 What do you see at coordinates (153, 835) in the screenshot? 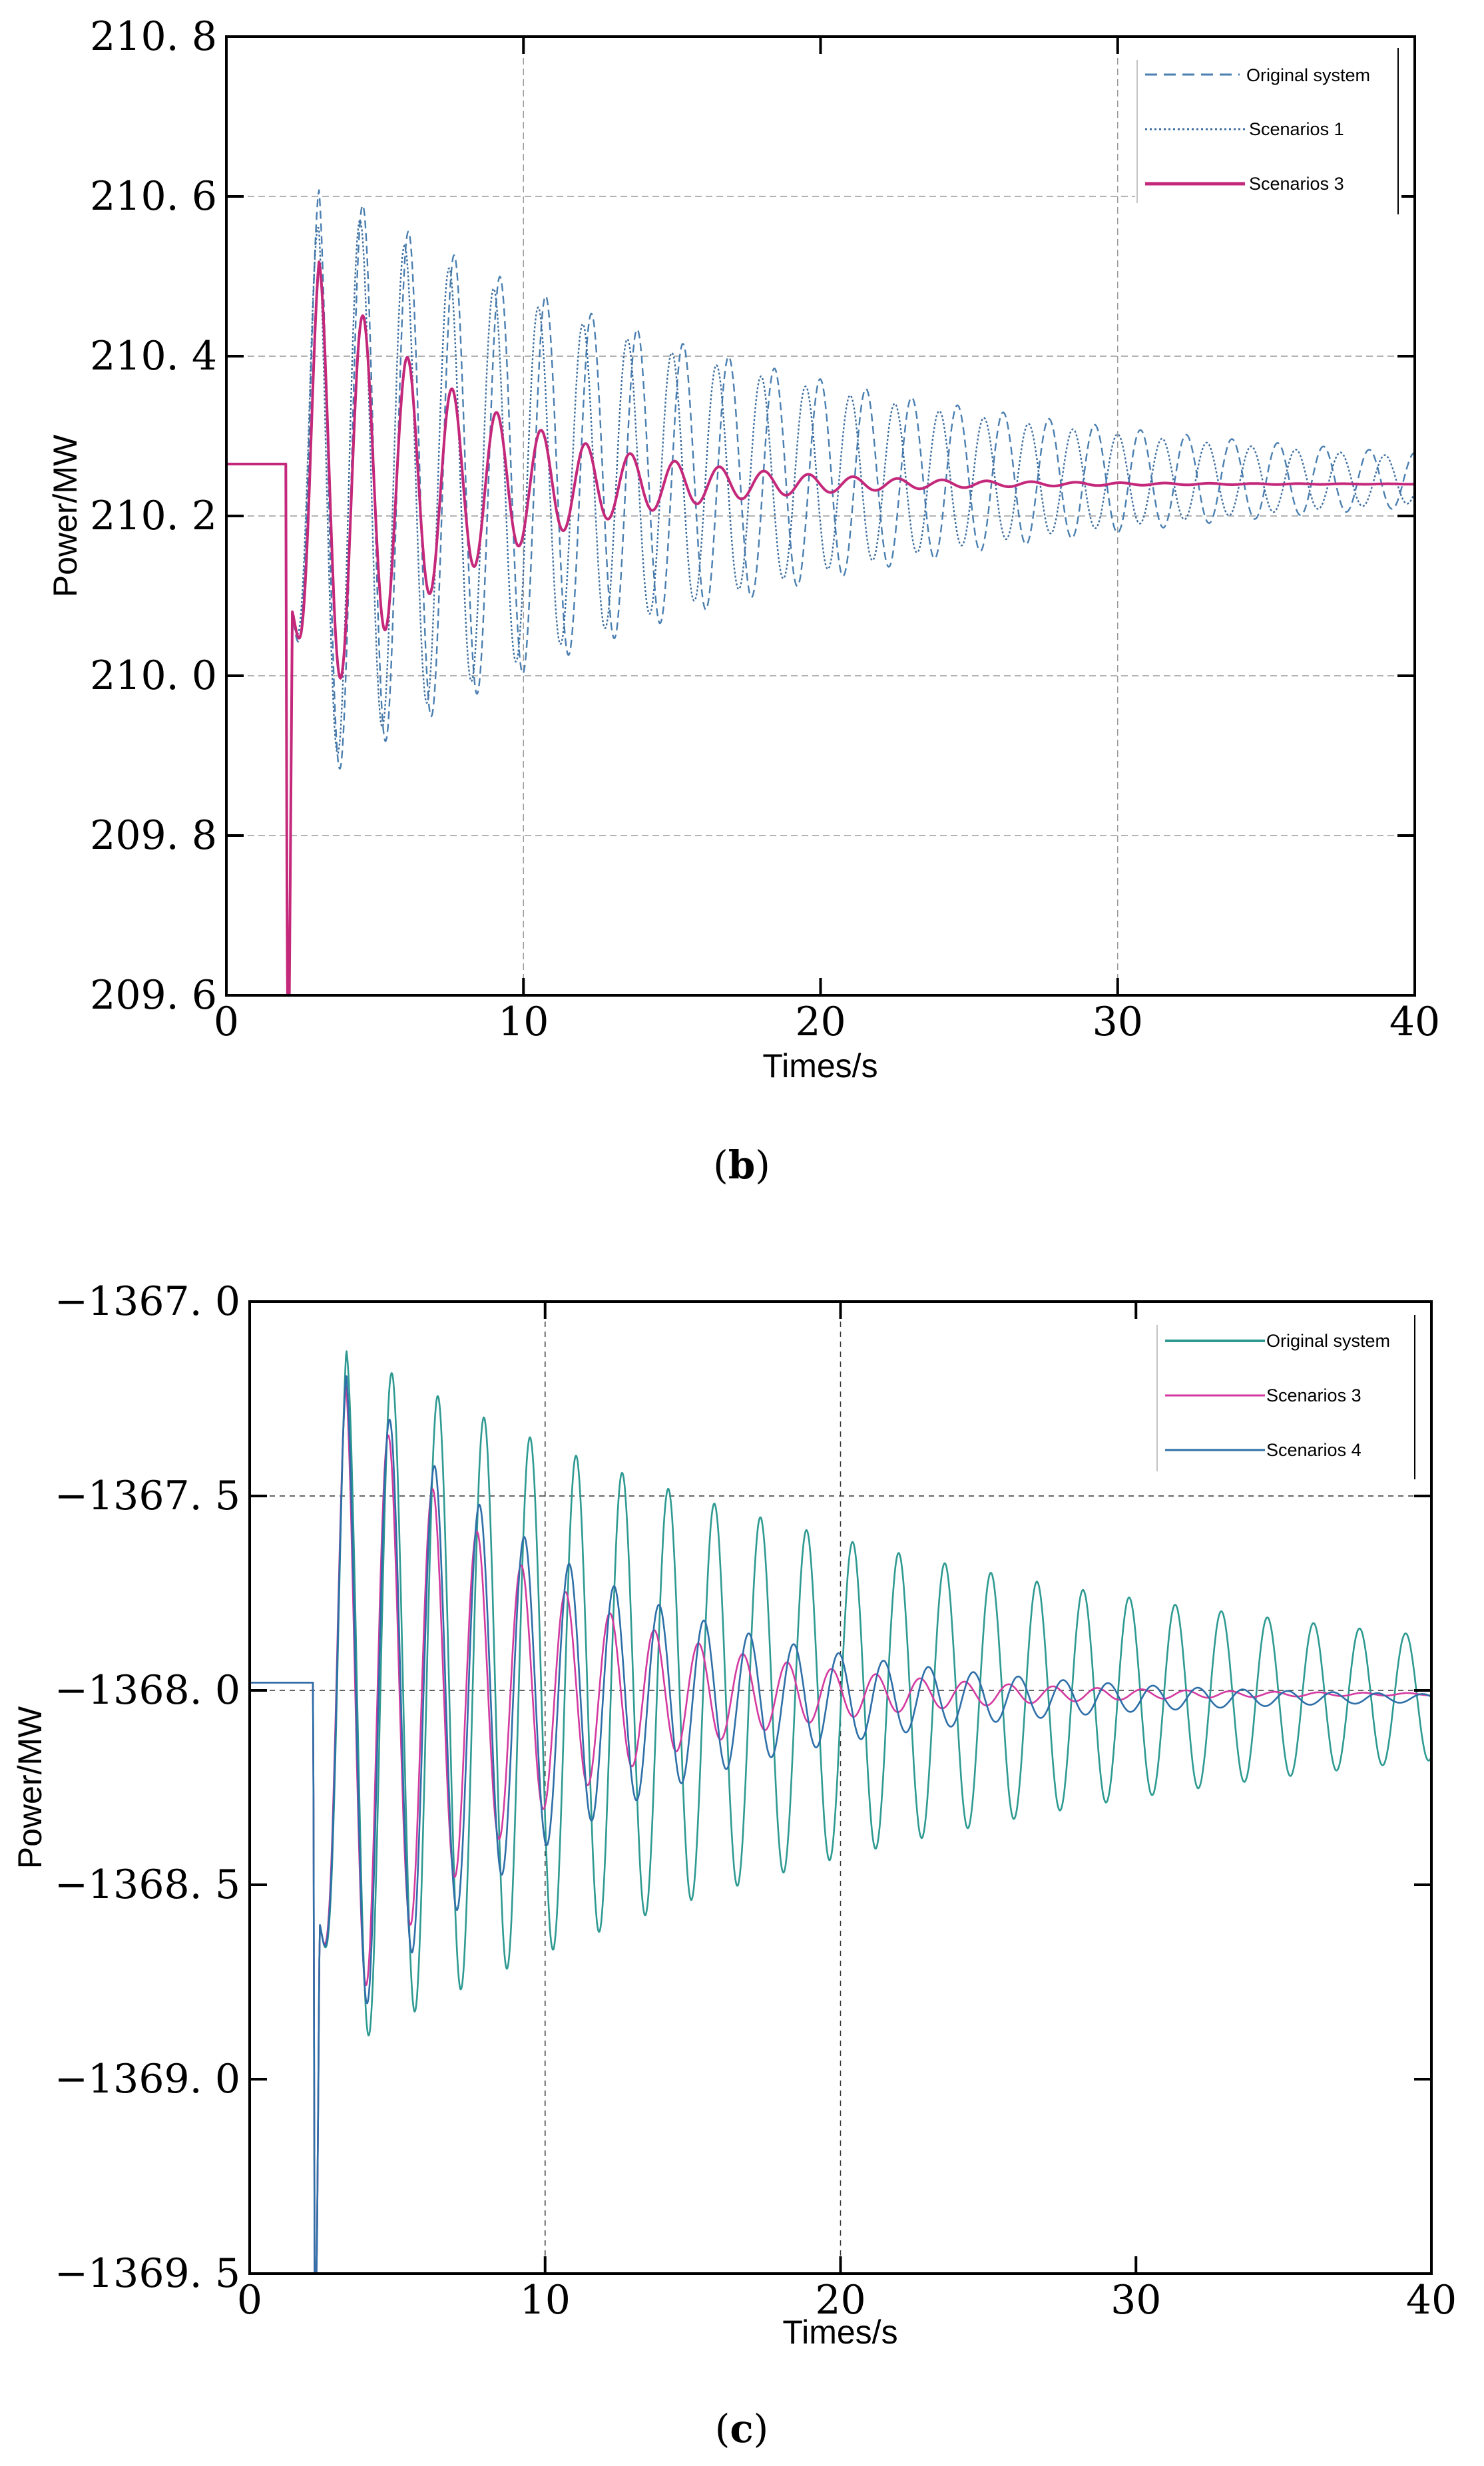
I see `y-tick-label-b-1: 209. 8` at bounding box center [153, 835].